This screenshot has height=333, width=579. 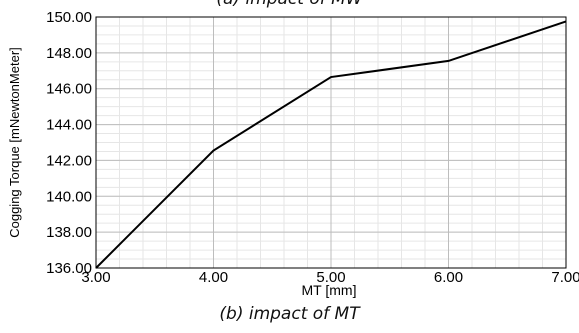 What do you see at coordinates (329, 290) in the screenshot?
I see `x-axis-label: MT [mm]` at bounding box center [329, 290].